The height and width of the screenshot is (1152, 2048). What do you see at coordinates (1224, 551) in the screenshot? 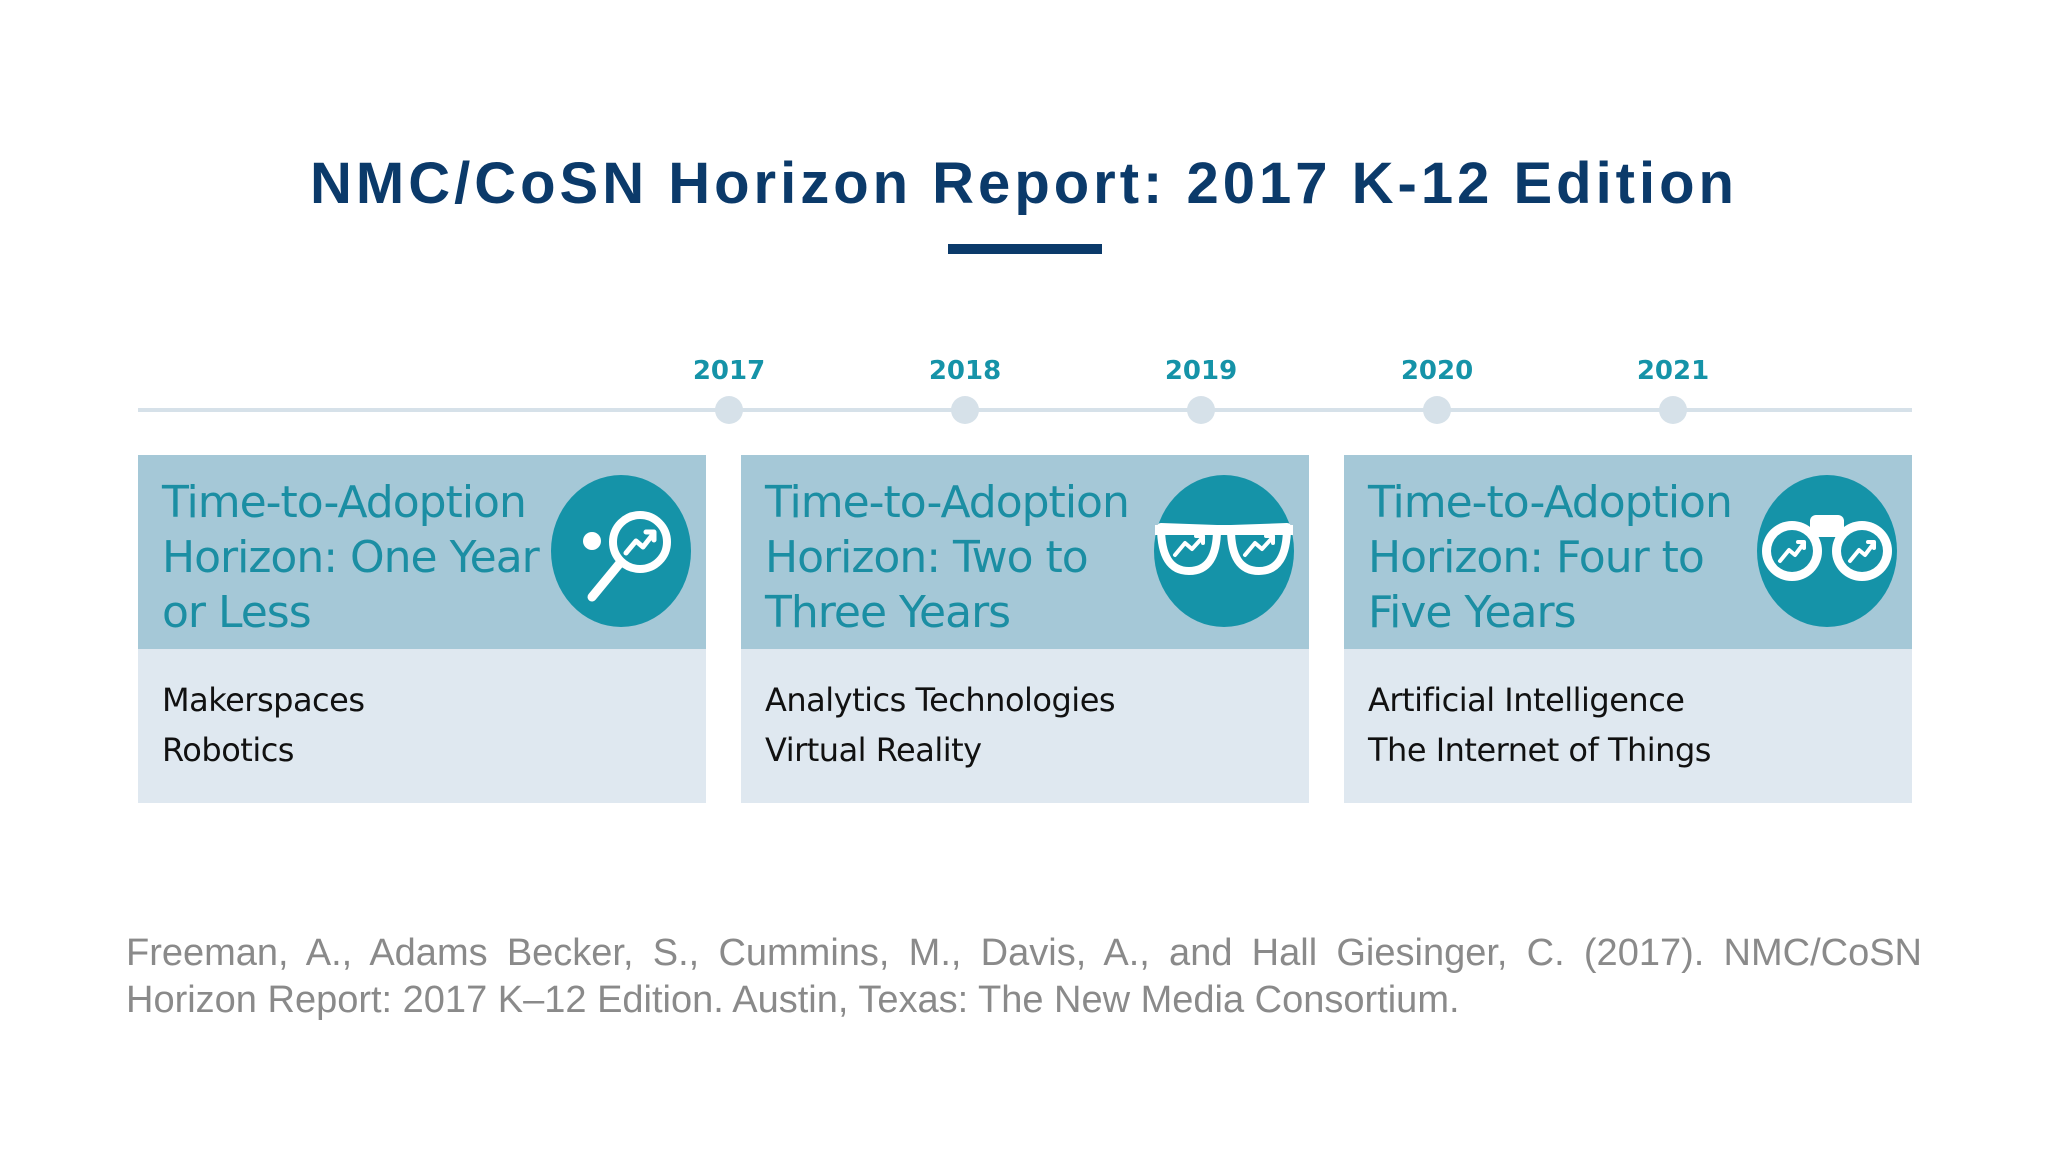
I see `glasses-trend-icon` at bounding box center [1224, 551].